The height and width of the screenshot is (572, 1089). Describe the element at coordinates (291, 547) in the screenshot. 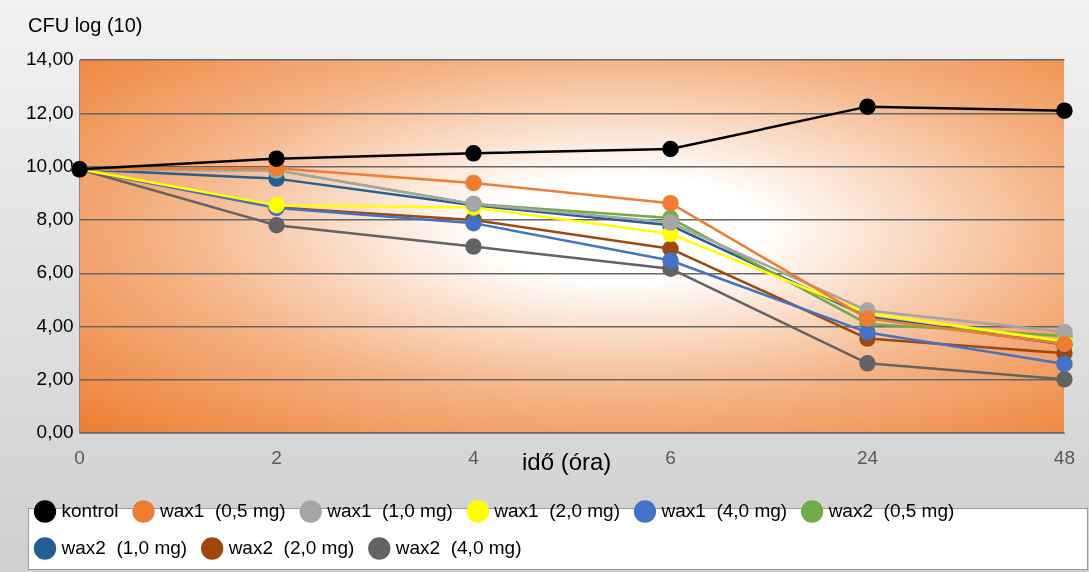

I see `legend-label: wax2 (2,0 mg)` at that location.